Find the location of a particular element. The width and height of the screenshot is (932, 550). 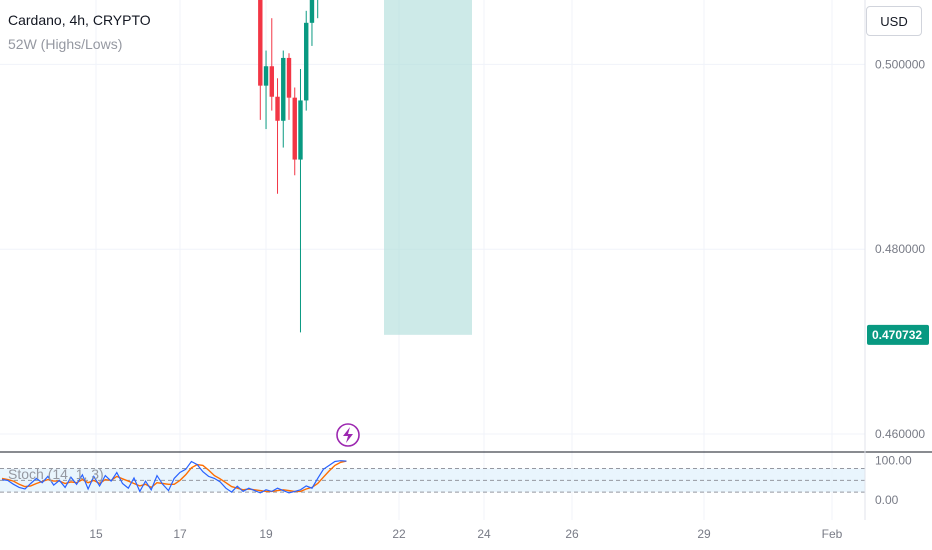

chart-title: Cardano, 4h, CRYPTO is located at coordinates (79, 20).